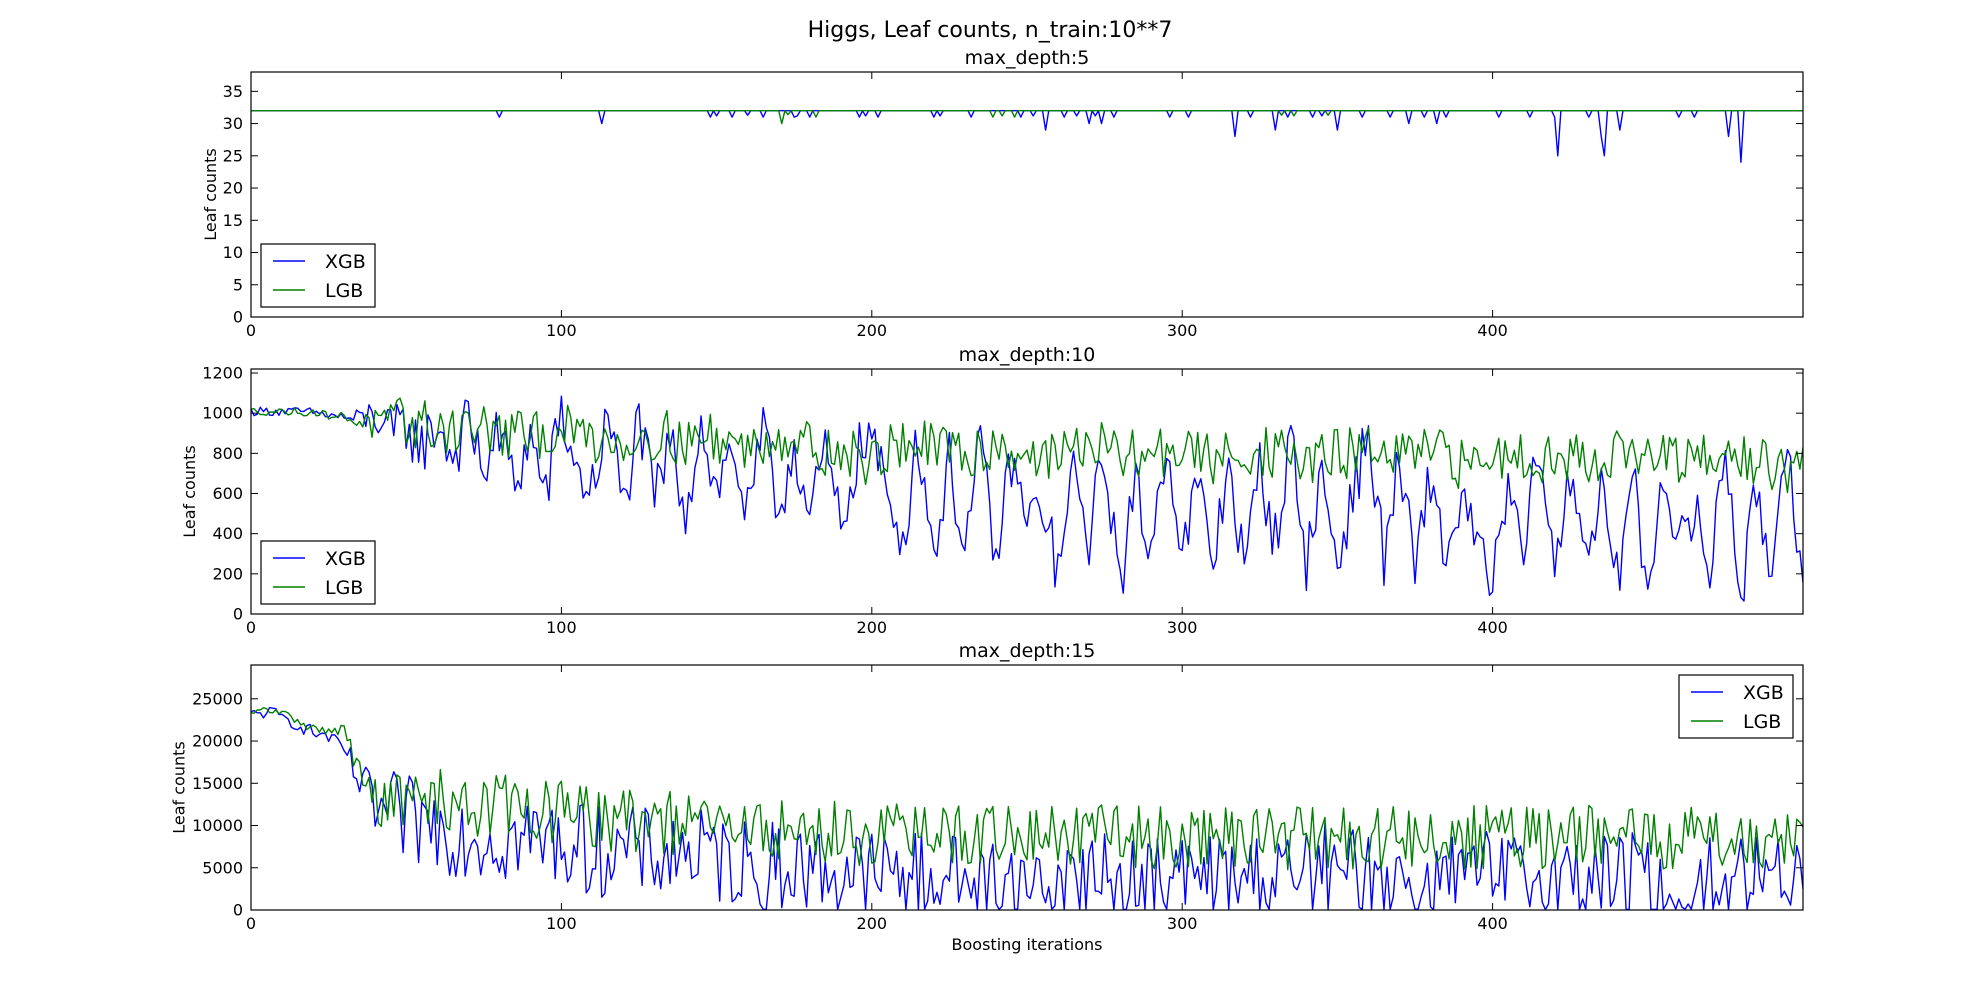  I want to click on figure-title: Higgs, Leaf counts, n_train:10**7, so click(990, 30).